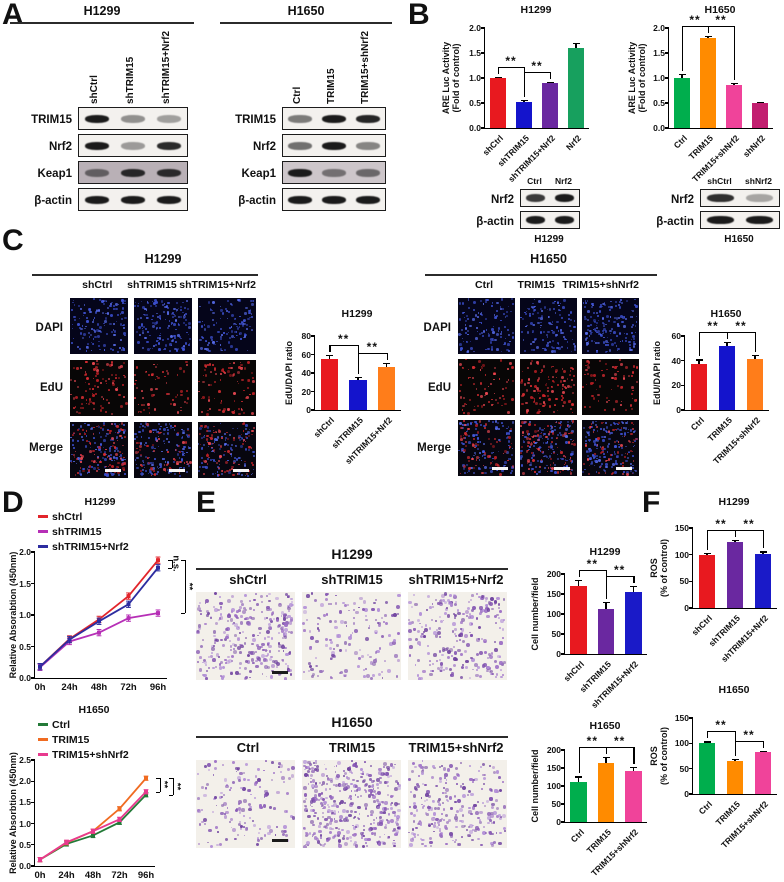  What do you see at coordinates (721, 19) in the screenshot?
I see `sig-label: **` at bounding box center [721, 19].